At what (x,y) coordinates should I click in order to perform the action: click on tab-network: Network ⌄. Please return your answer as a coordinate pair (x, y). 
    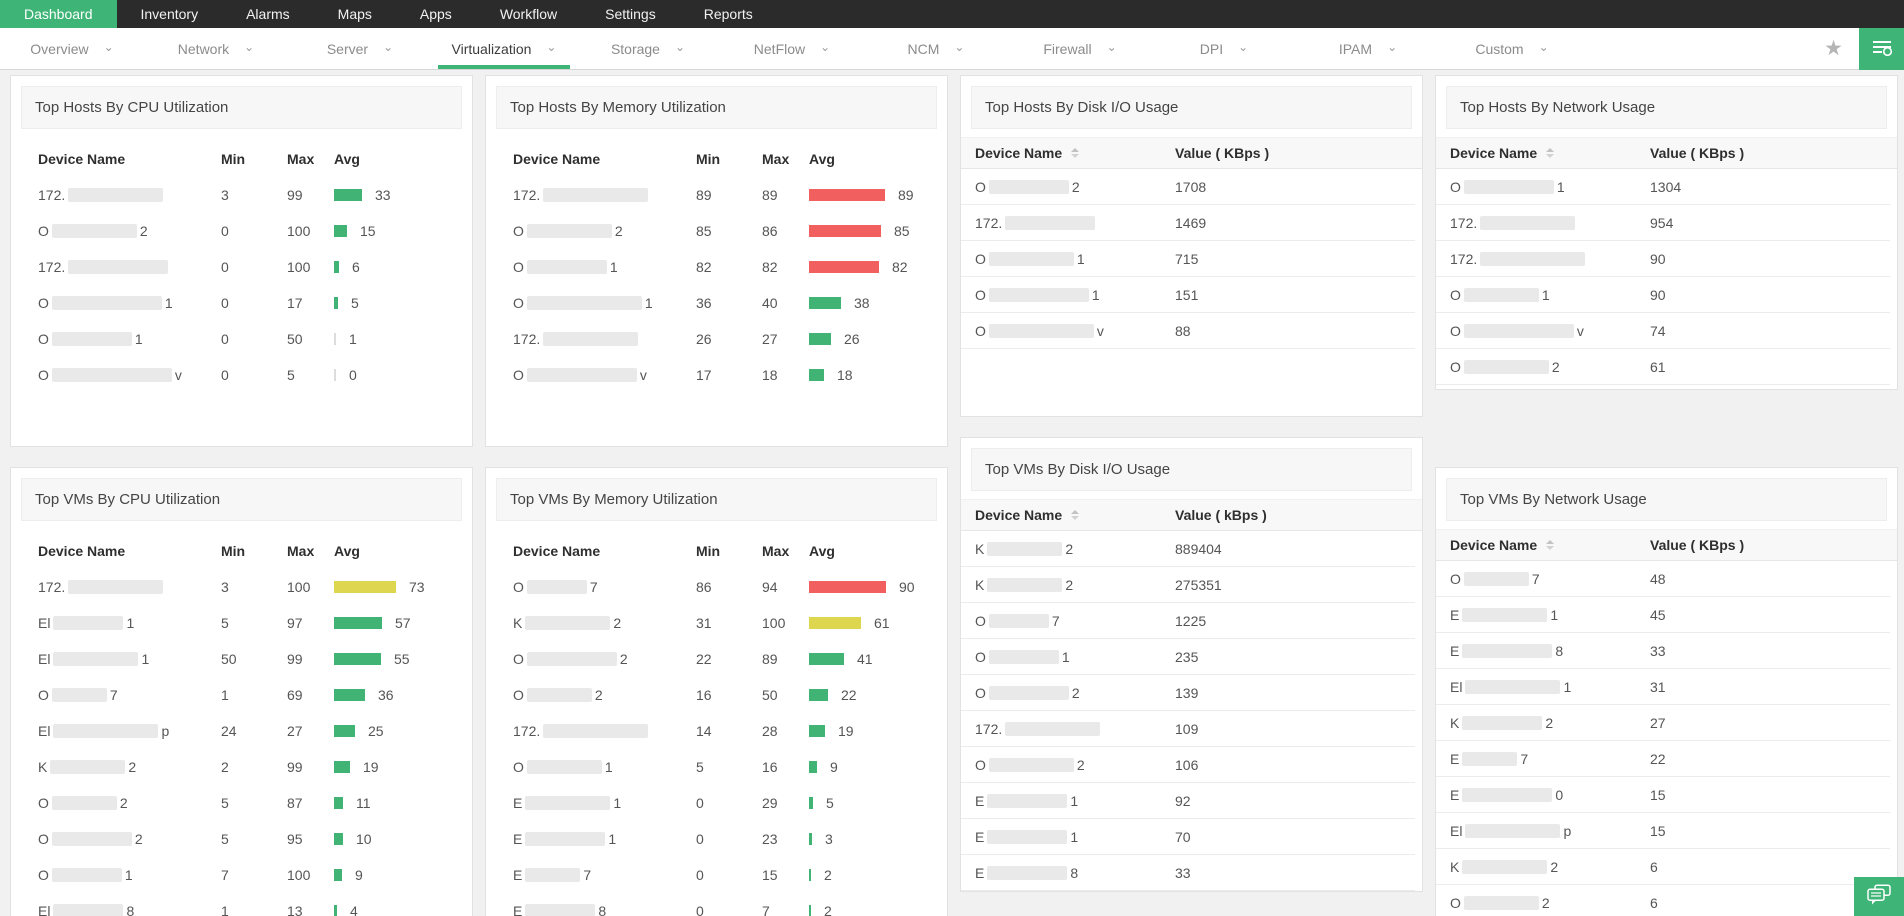
    Looking at the image, I should click on (216, 48).